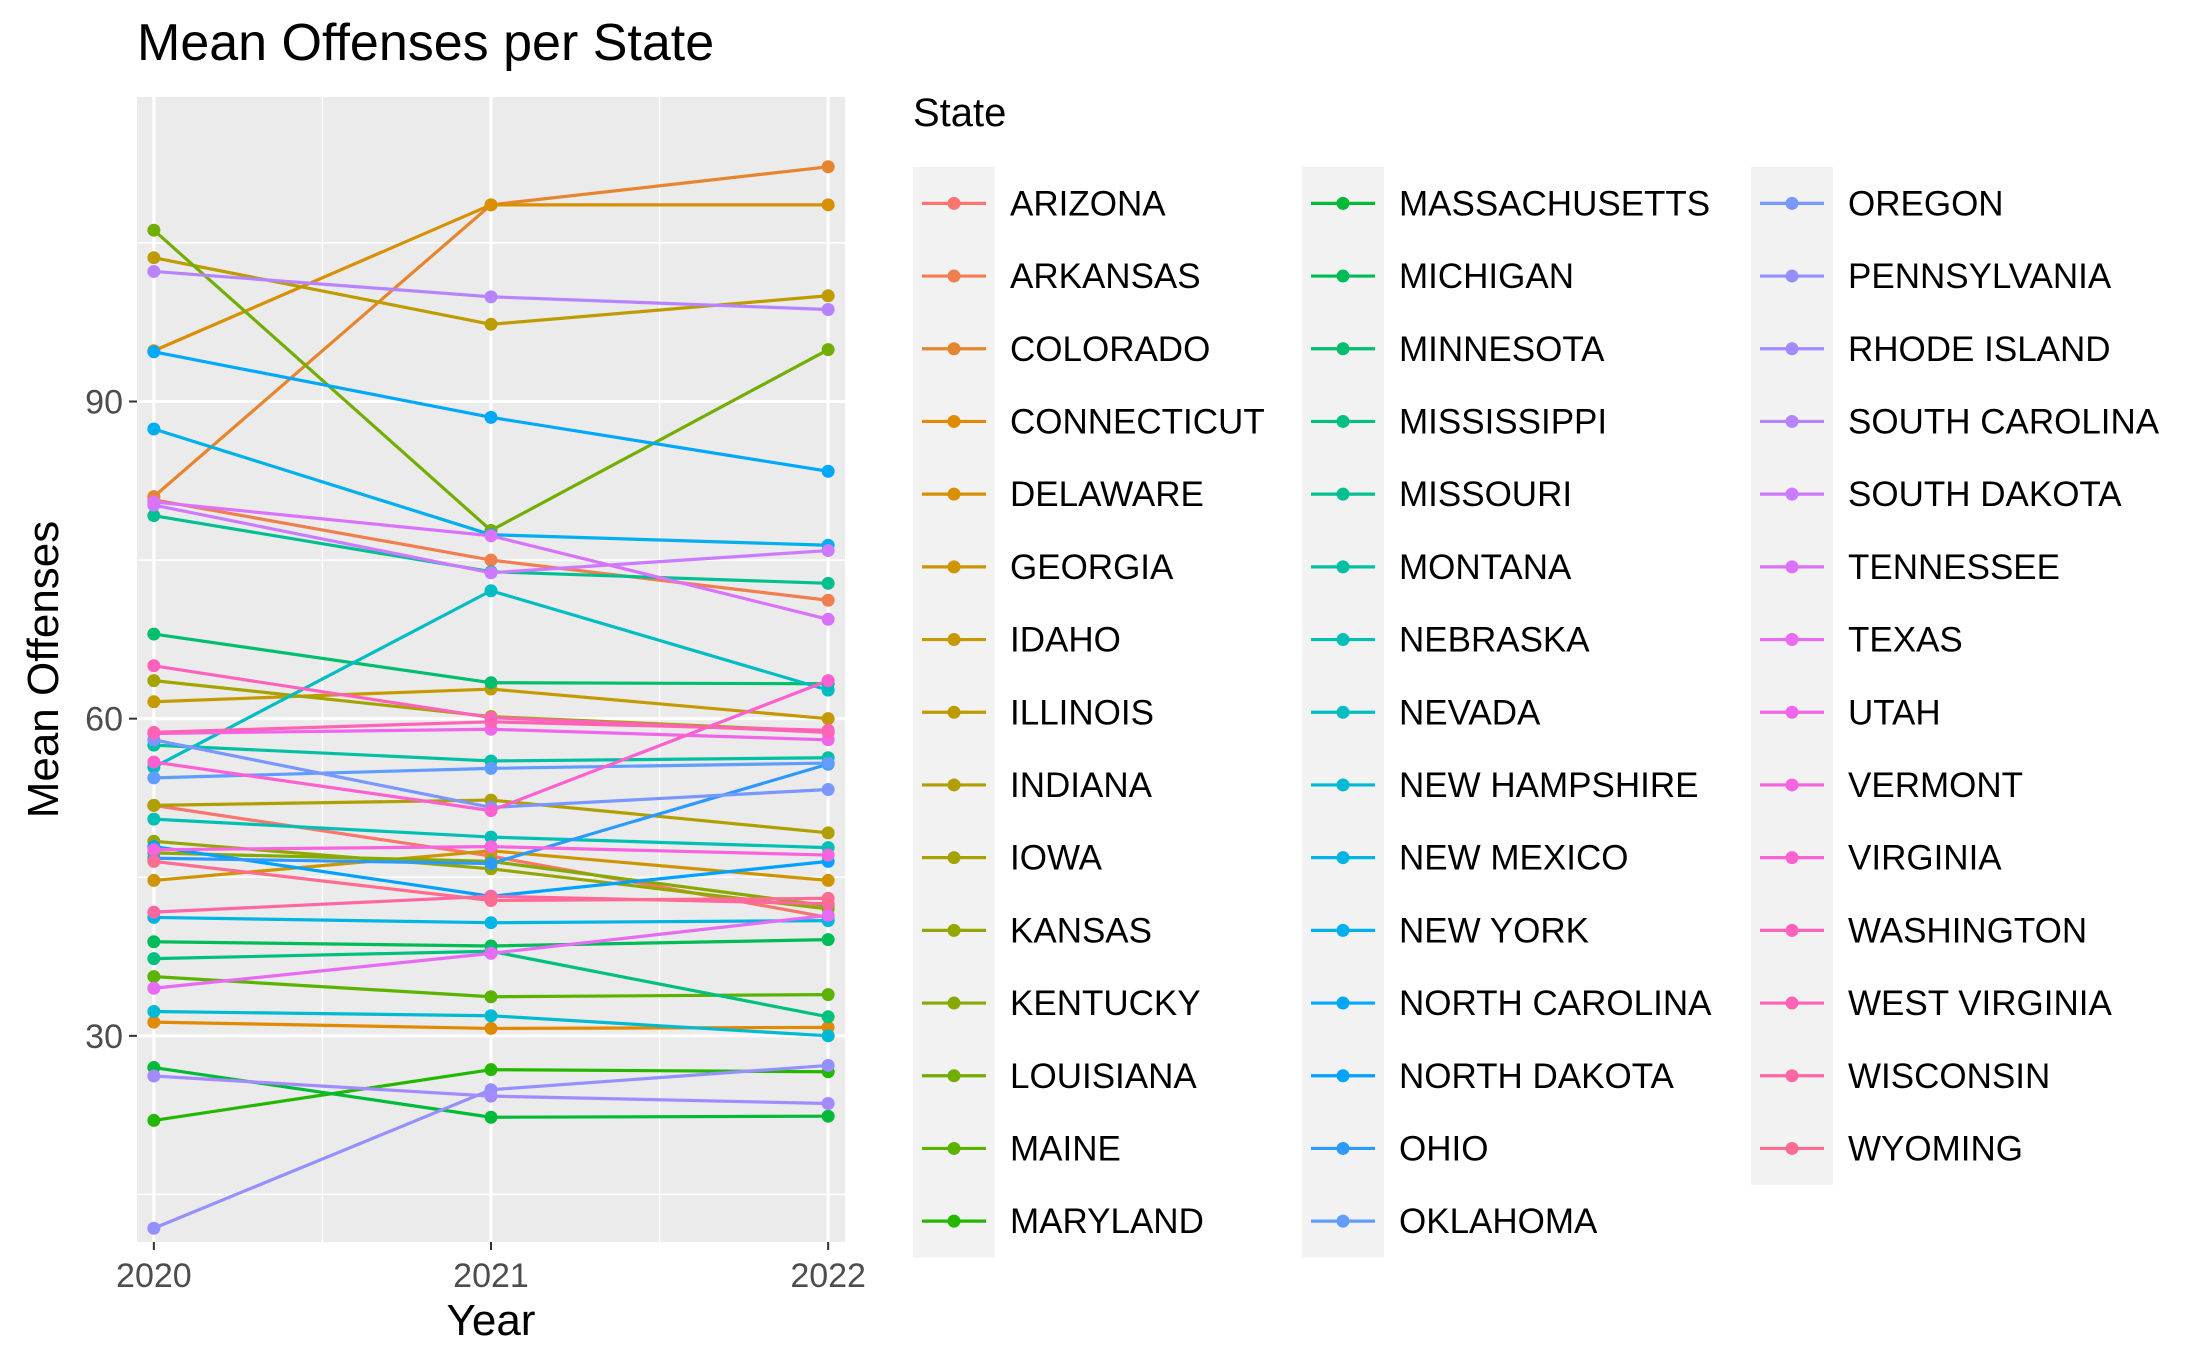 The width and height of the screenshot is (2200, 1357). What do you see at coordinates (1925, 858) in the screenshot?
I see `legend-label: VIRGINIA` at bounding box center [1925, 858].